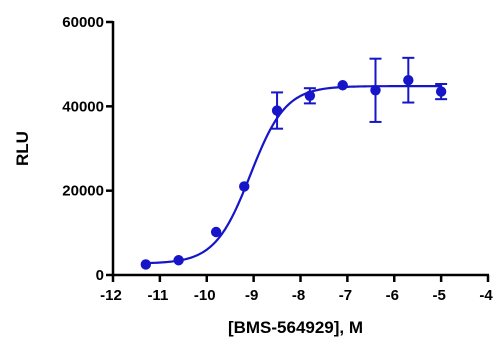  What do you see at coordinates (298, 295) in the screenshot?
I see `x-tick-label: -8` at bounding box center [298, 295].